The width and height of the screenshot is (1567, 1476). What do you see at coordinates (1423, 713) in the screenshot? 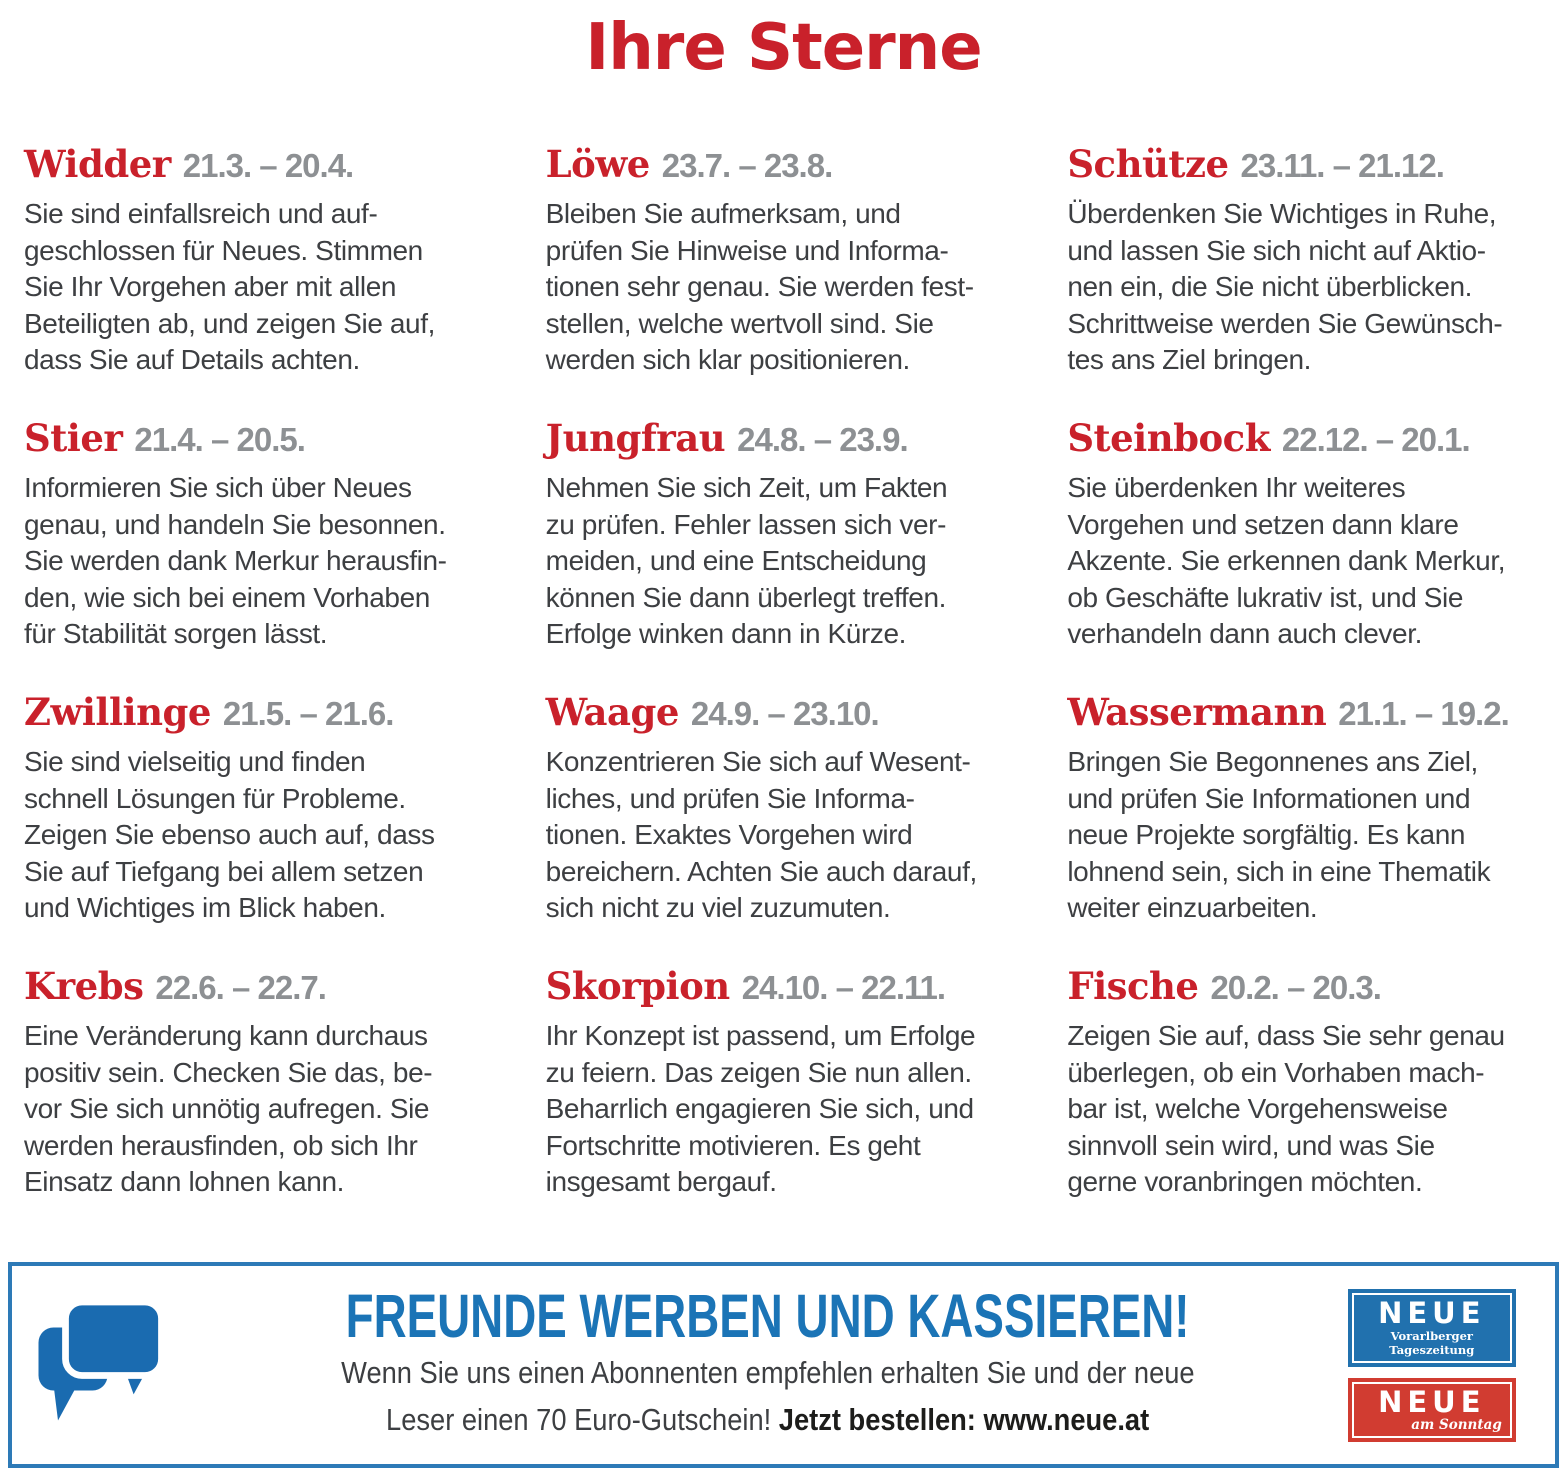
I see `sign-dates: 21.1. – 19.2.` at bounding box center [1423, 713].